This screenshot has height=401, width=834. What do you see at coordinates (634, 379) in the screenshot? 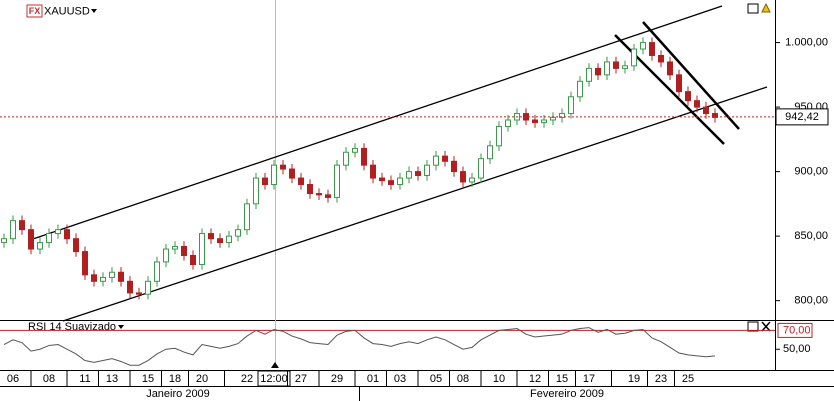
I see `x-tick-label: 19` at bounding box center [634, 379].